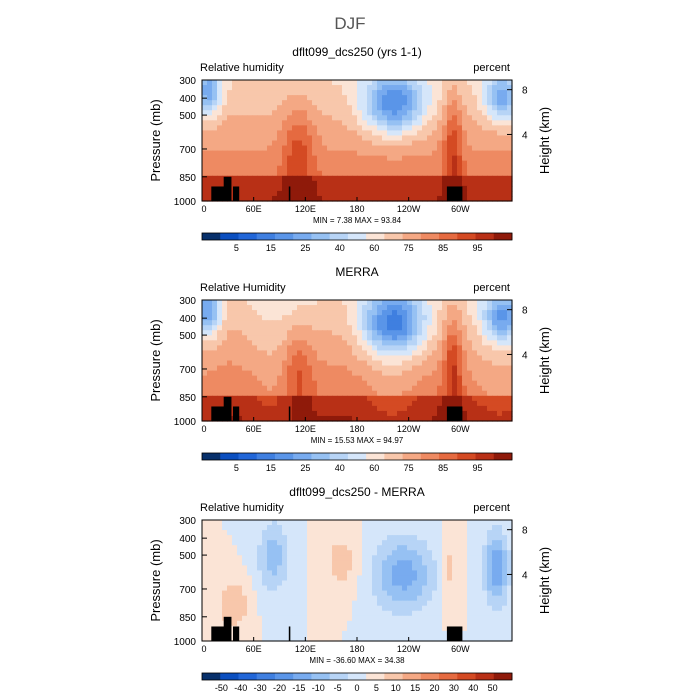 This screenshot has height=700, width=700. What do you see at coordinates (349, 23) in the screenshot?
I see `figure-title: DJF` at bounding box center [349, 23].